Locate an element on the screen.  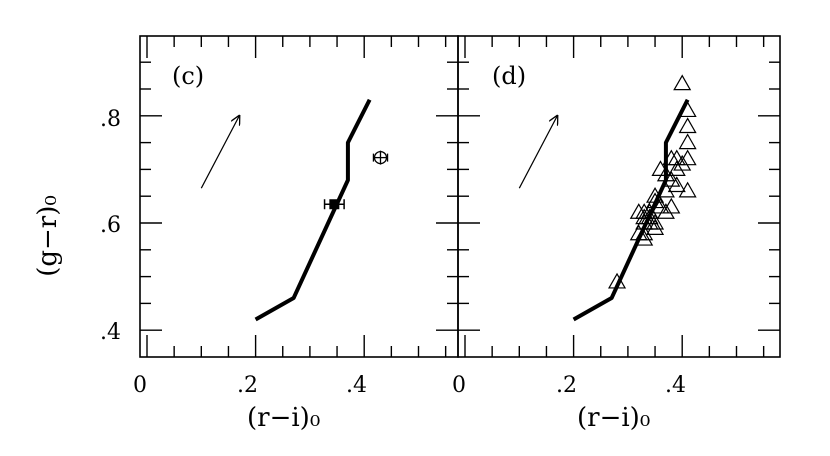
panel-d-data is located at coordinates (607, 198).